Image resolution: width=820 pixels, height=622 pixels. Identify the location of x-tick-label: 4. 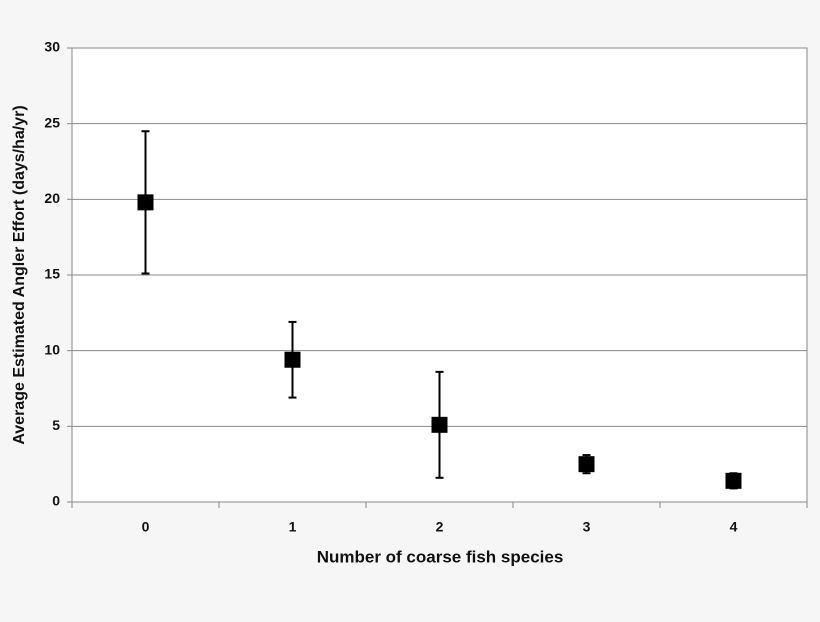
(734, 527).